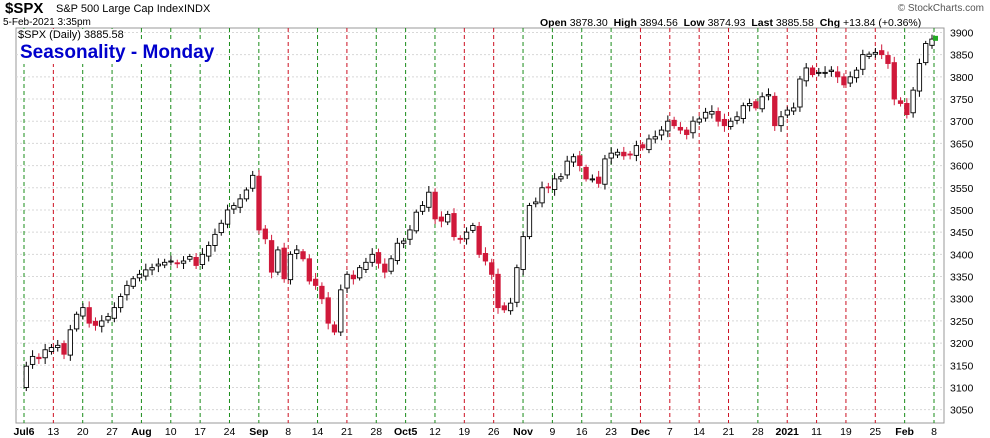  What do you see at coordinates (625, 23) in the screenshot?
I see `high-label: High` at bounding box center [625, 23].